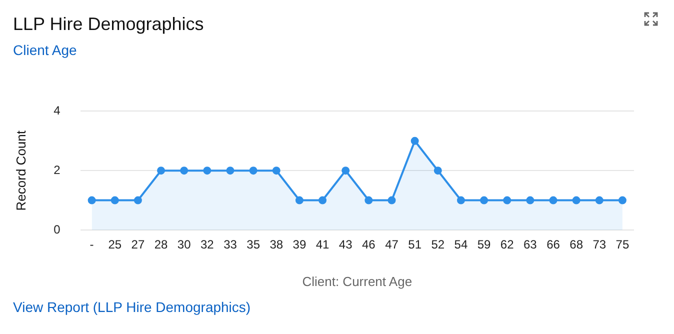  I want to click on y-tick-label: 4, so click(57, 111).